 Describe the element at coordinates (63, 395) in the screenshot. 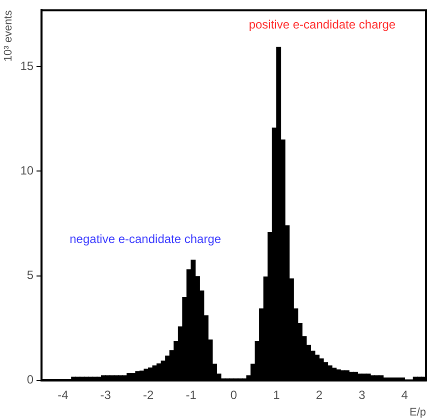

I see `x-tick-label: -4` at that location.